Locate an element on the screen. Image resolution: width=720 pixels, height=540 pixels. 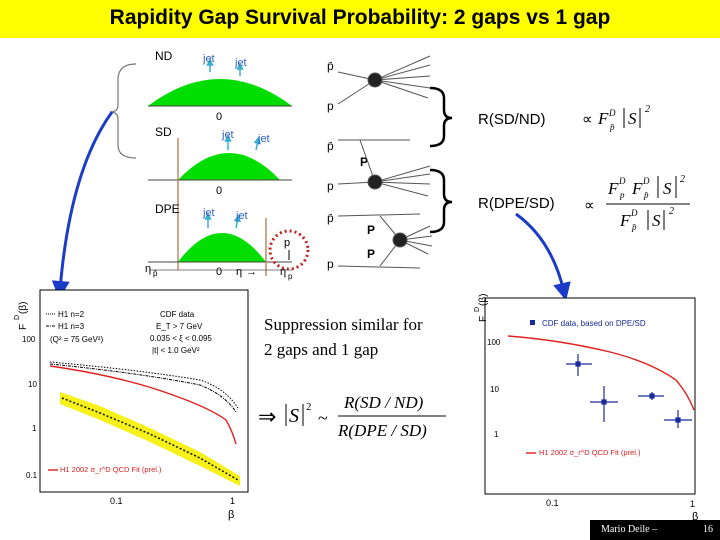
feynman-graphs: p̄ p p̄ P p p̄ P P p is located at coordinates (380, 163).